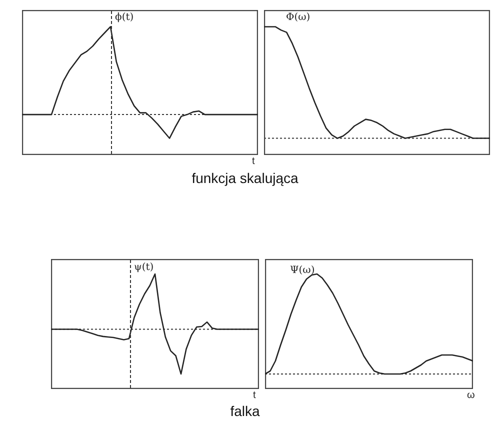  I want to click on text: ϕ(t), so click(124, 17).